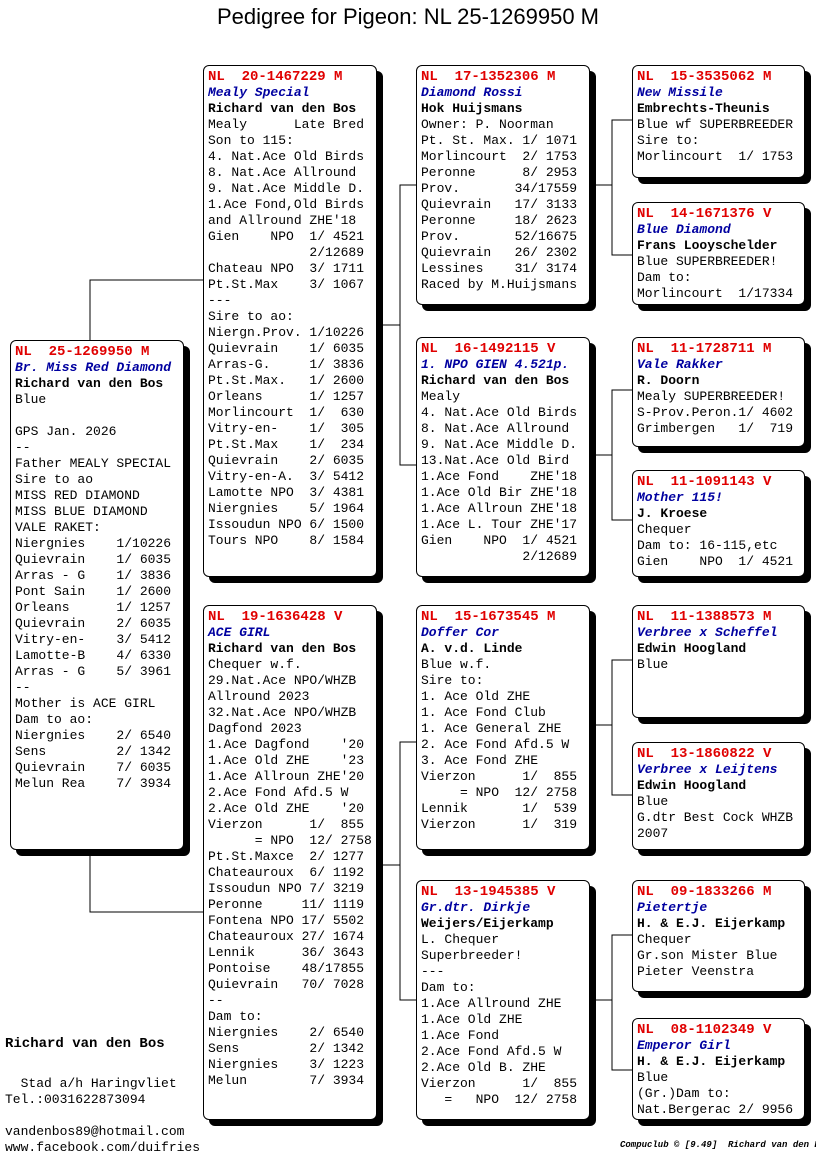 This screenshot has width=816, height=1172. What do you see at coordinates (286, 984) in the screenshot?
I see `detail-line: Quievrain 70/ 7028` at bounding box center [286, 984].